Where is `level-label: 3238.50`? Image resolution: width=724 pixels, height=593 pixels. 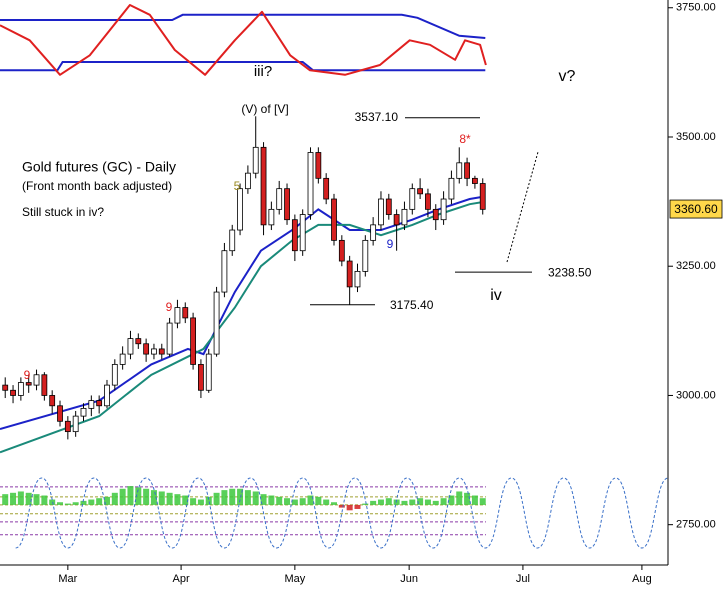 level-label: 3238.50 is located at coordinates (570, 272).